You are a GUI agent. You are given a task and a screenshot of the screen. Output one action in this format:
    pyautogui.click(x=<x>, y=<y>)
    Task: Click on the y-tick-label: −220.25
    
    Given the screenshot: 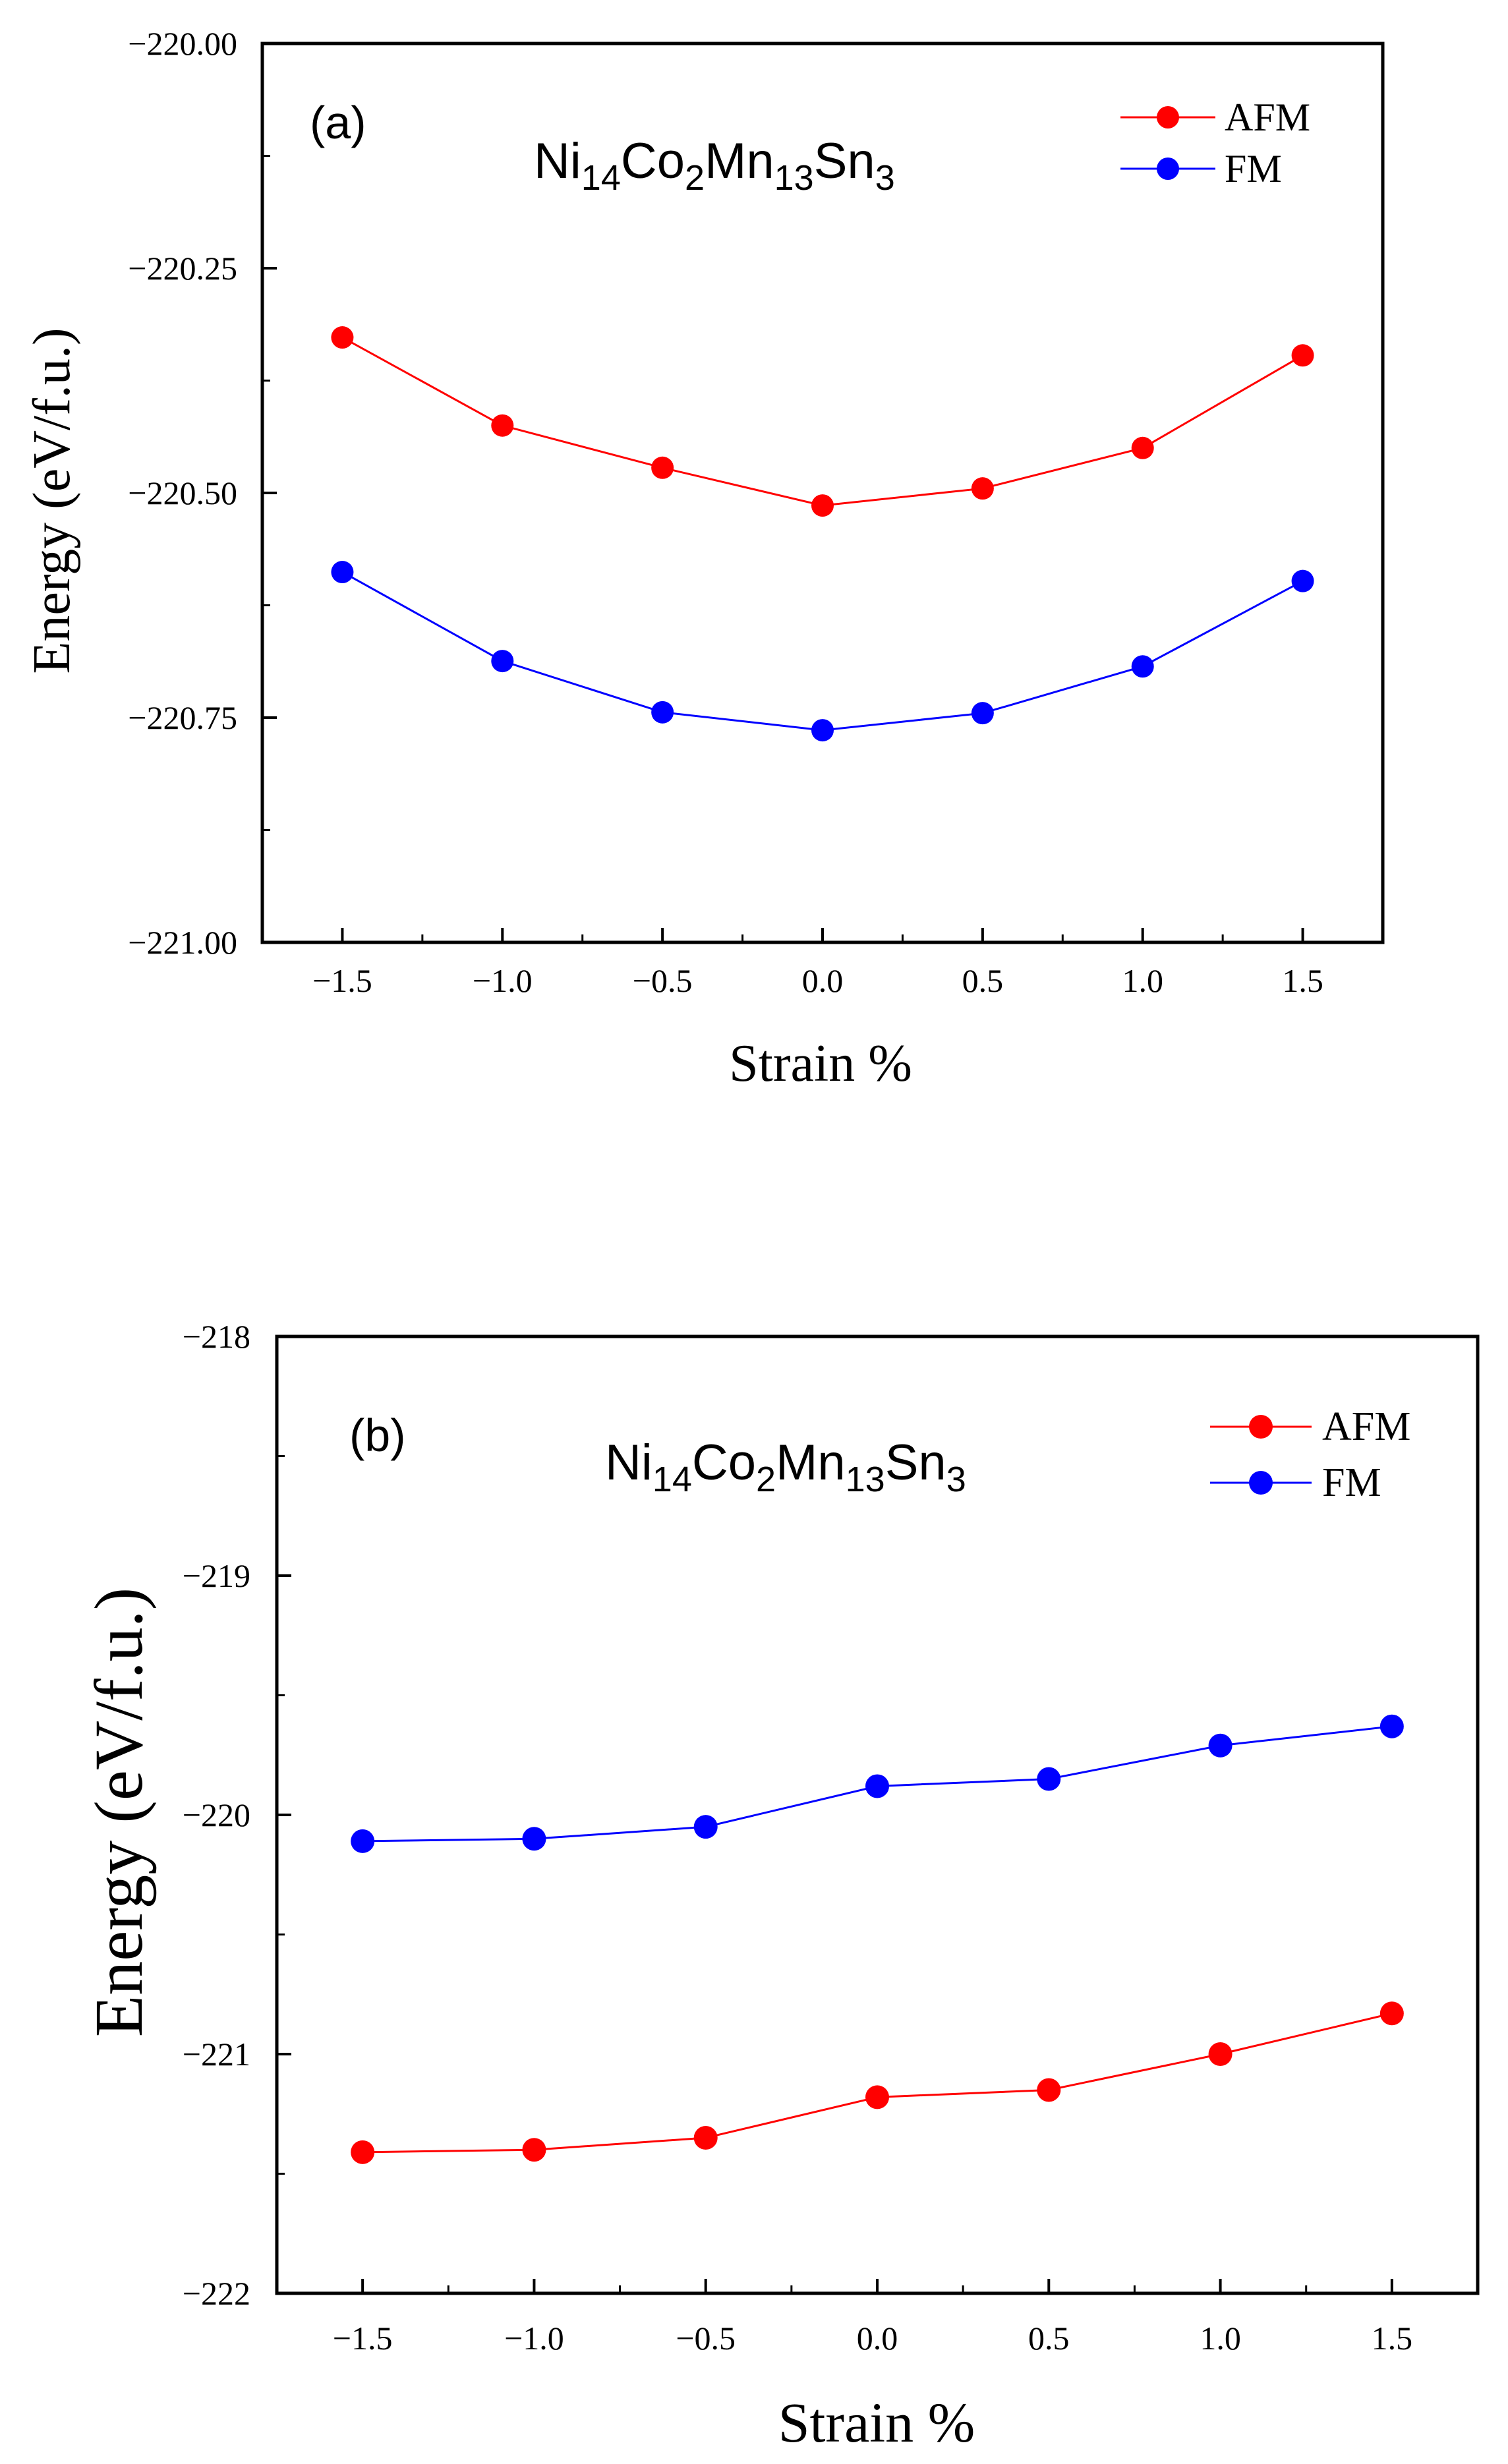 What is the action you would take?
    pyautogui.click(x=182, y=268)
    